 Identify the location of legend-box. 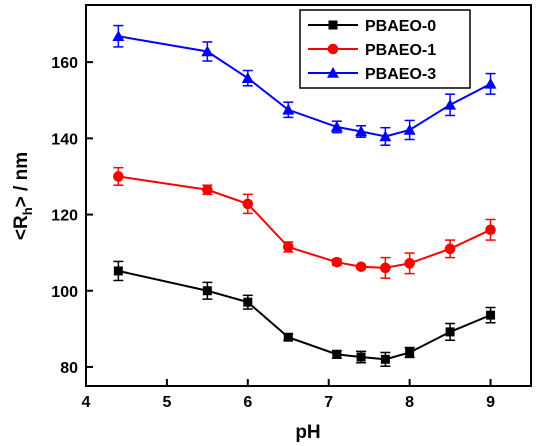
(385, 49).